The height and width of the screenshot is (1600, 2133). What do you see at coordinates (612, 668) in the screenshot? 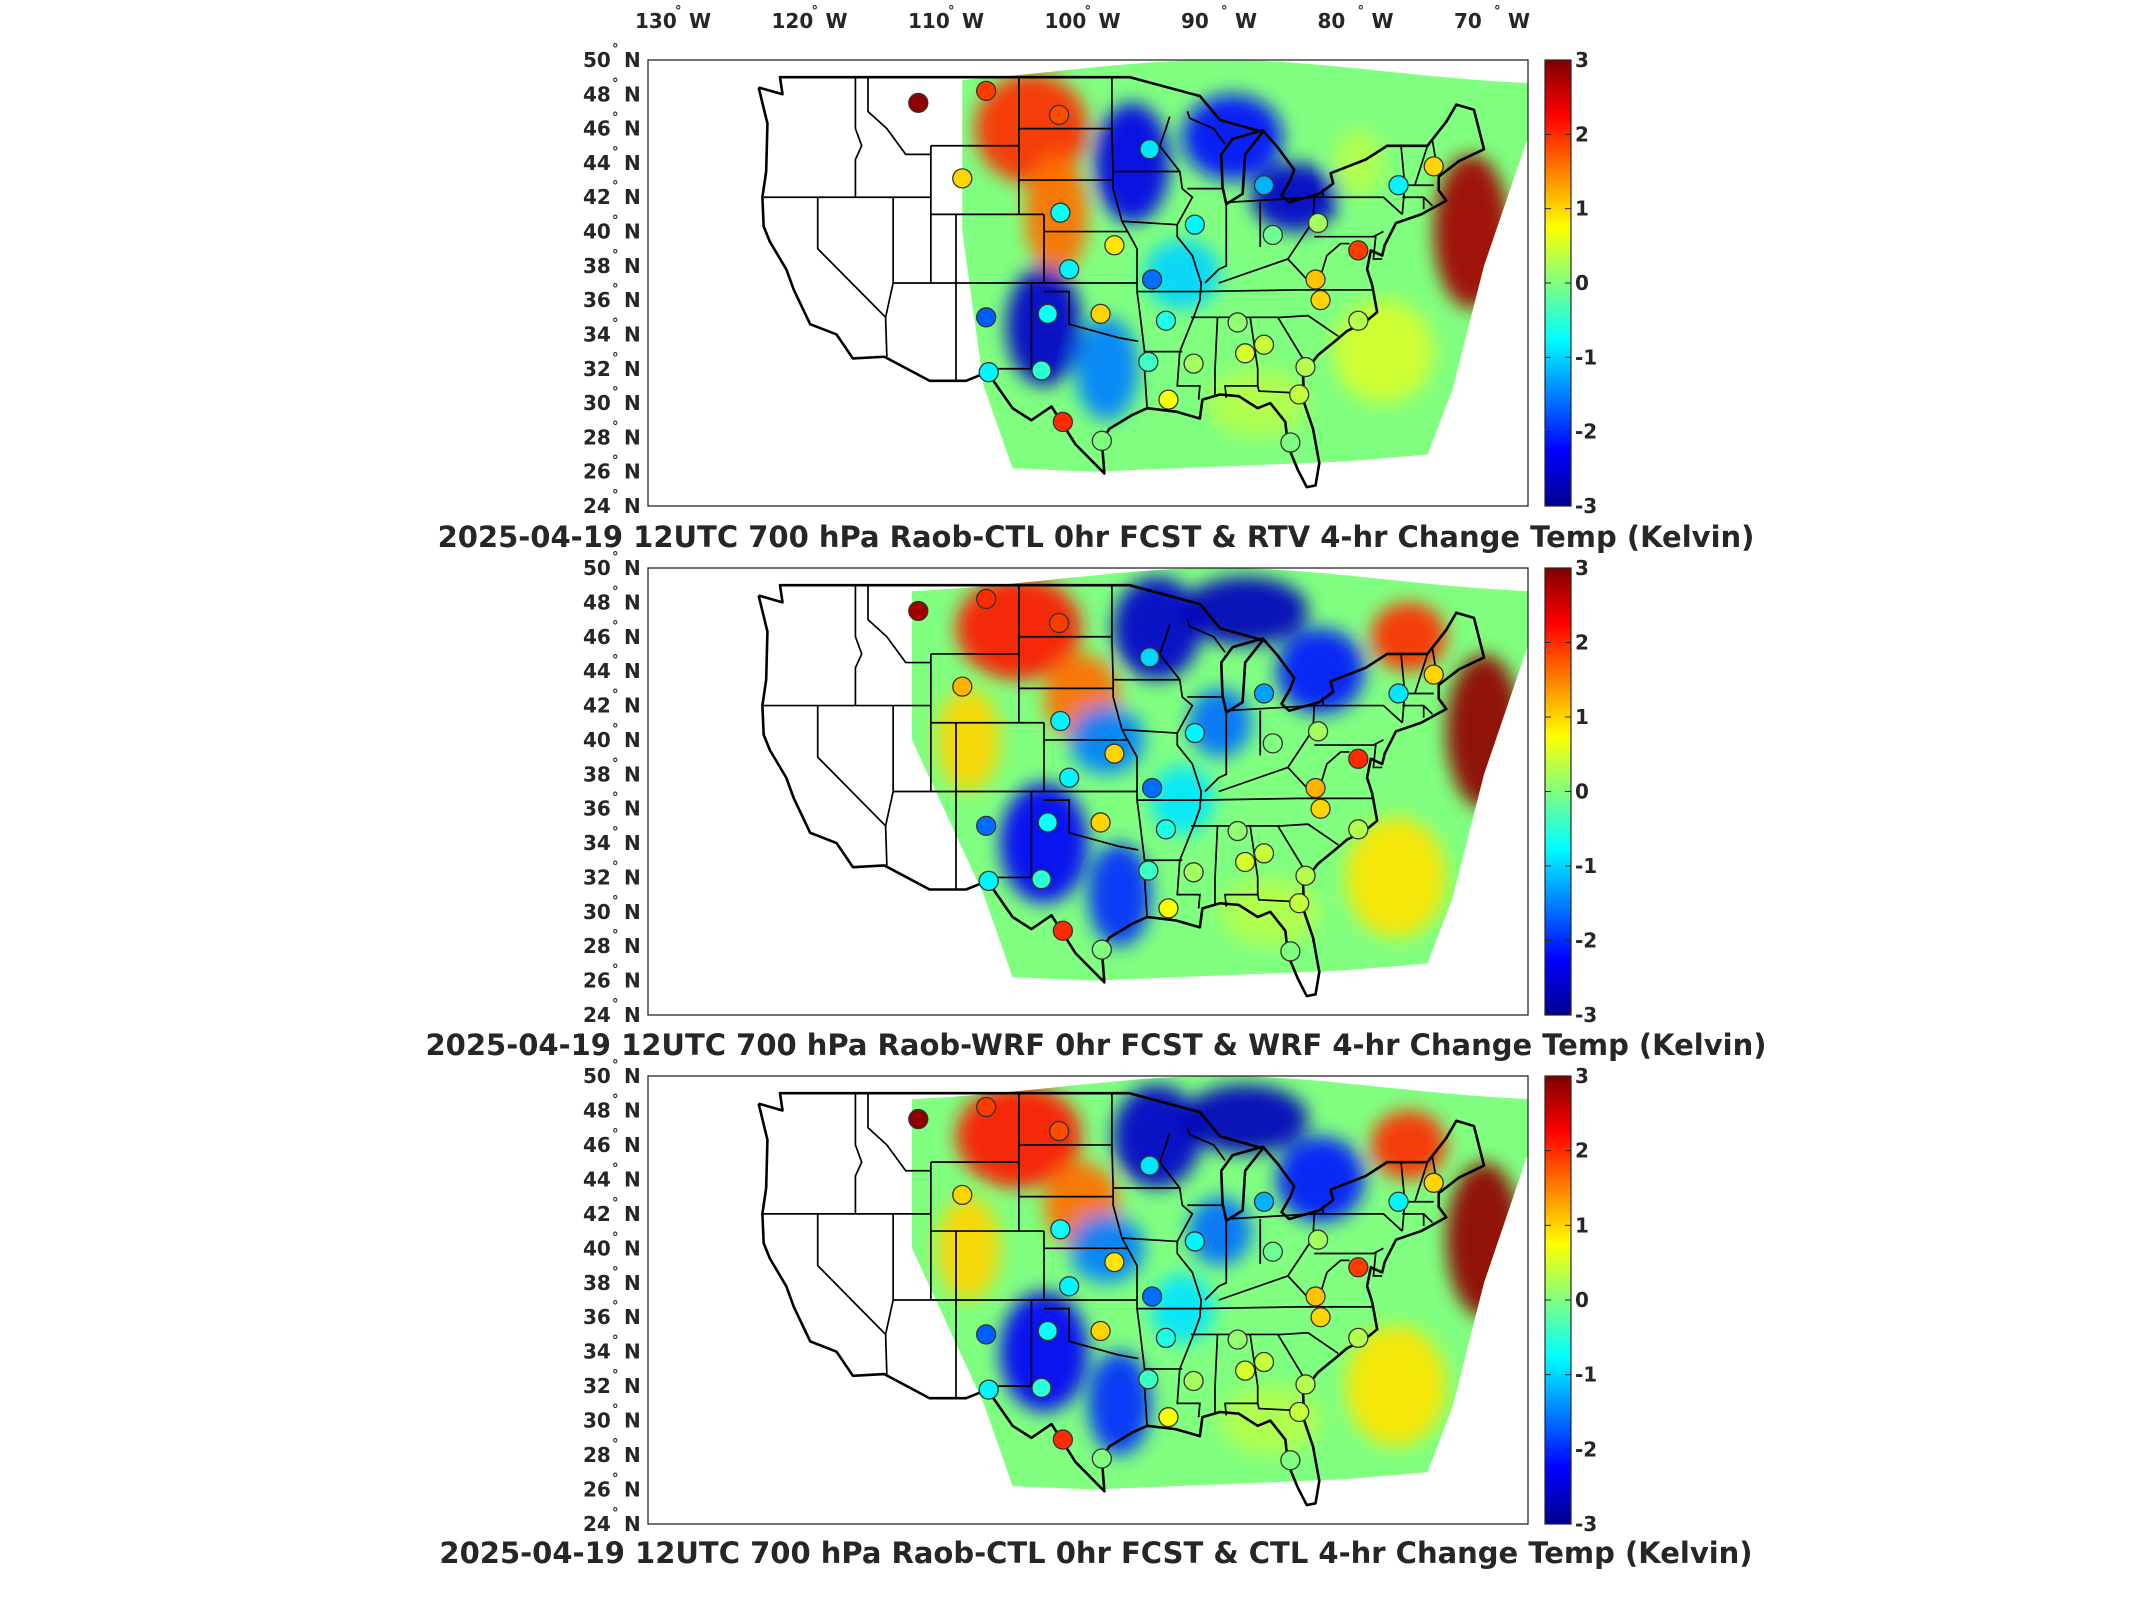
I see `lat-tick-label: 44 ° N` at bounding box center [612, 668].